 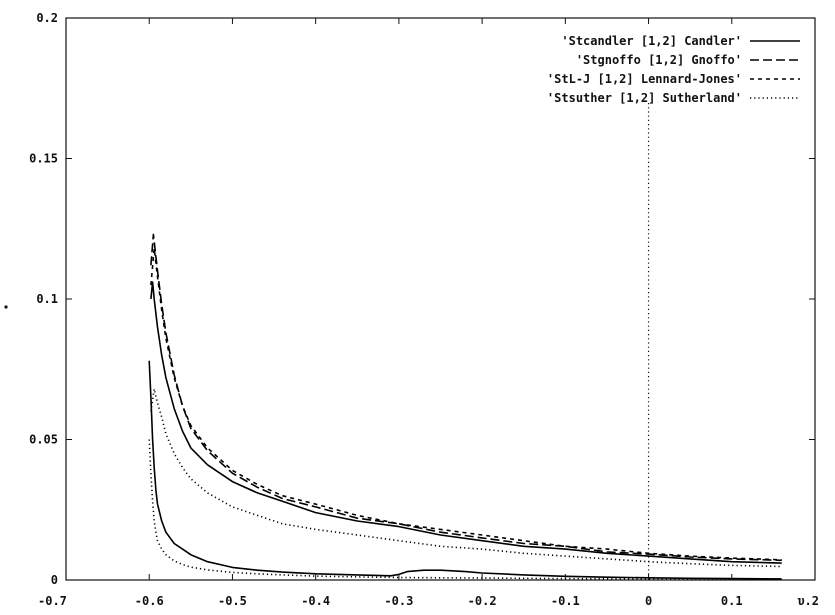 I want to click on x-tick-label: υ.2, so click(x=808, y=601).